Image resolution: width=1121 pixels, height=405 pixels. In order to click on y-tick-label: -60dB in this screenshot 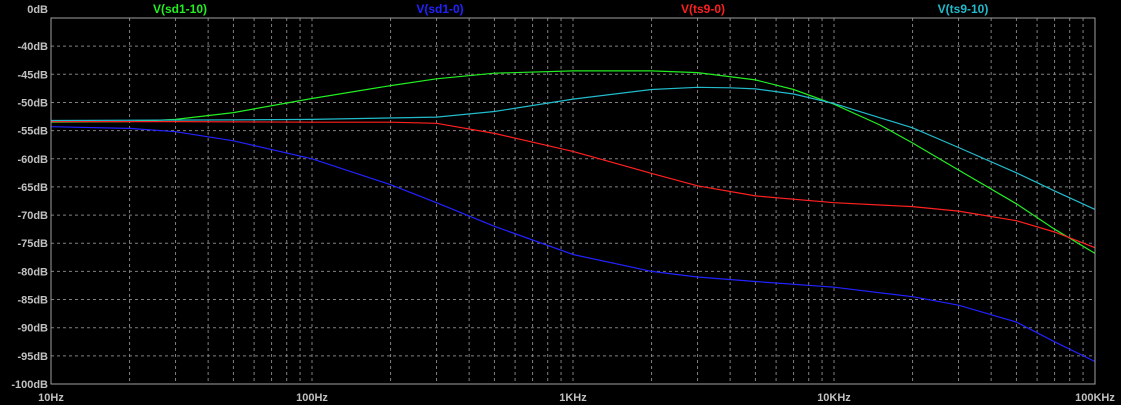, I will do `click(32, 160)`.